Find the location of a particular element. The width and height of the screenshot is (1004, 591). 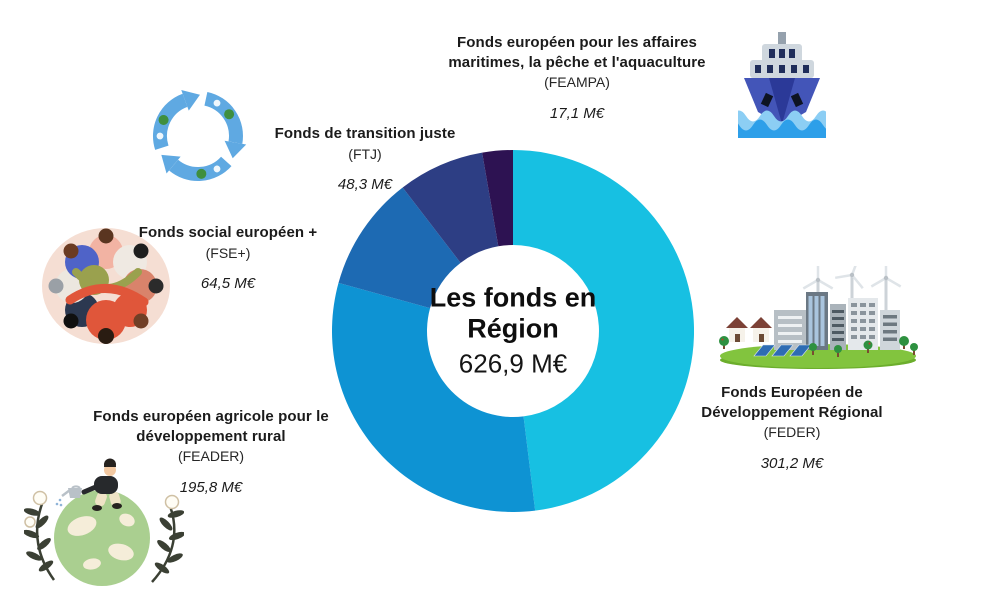

globe-gardener-icon-svg is located at coordinates (104, 522).